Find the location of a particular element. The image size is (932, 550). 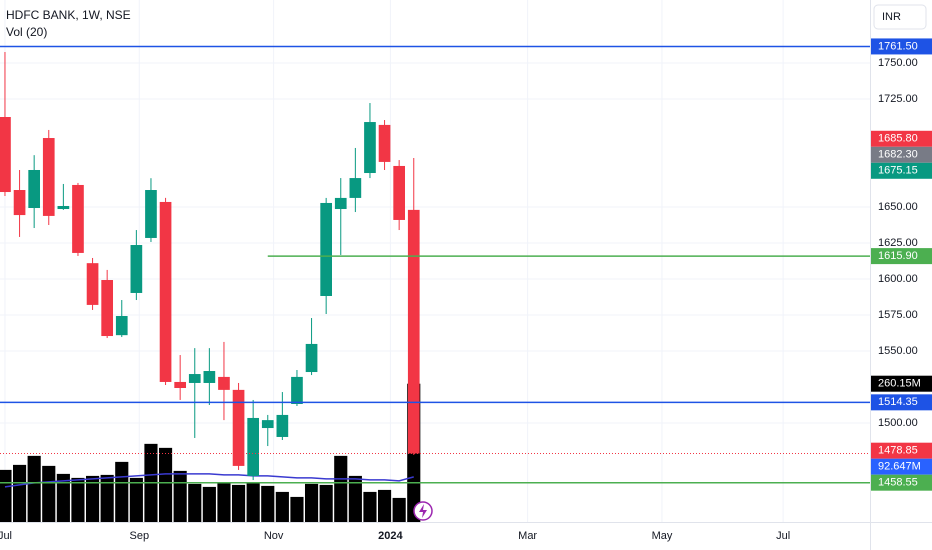

y-tick-label: 1625.00 is located at coordinates (898, 243).